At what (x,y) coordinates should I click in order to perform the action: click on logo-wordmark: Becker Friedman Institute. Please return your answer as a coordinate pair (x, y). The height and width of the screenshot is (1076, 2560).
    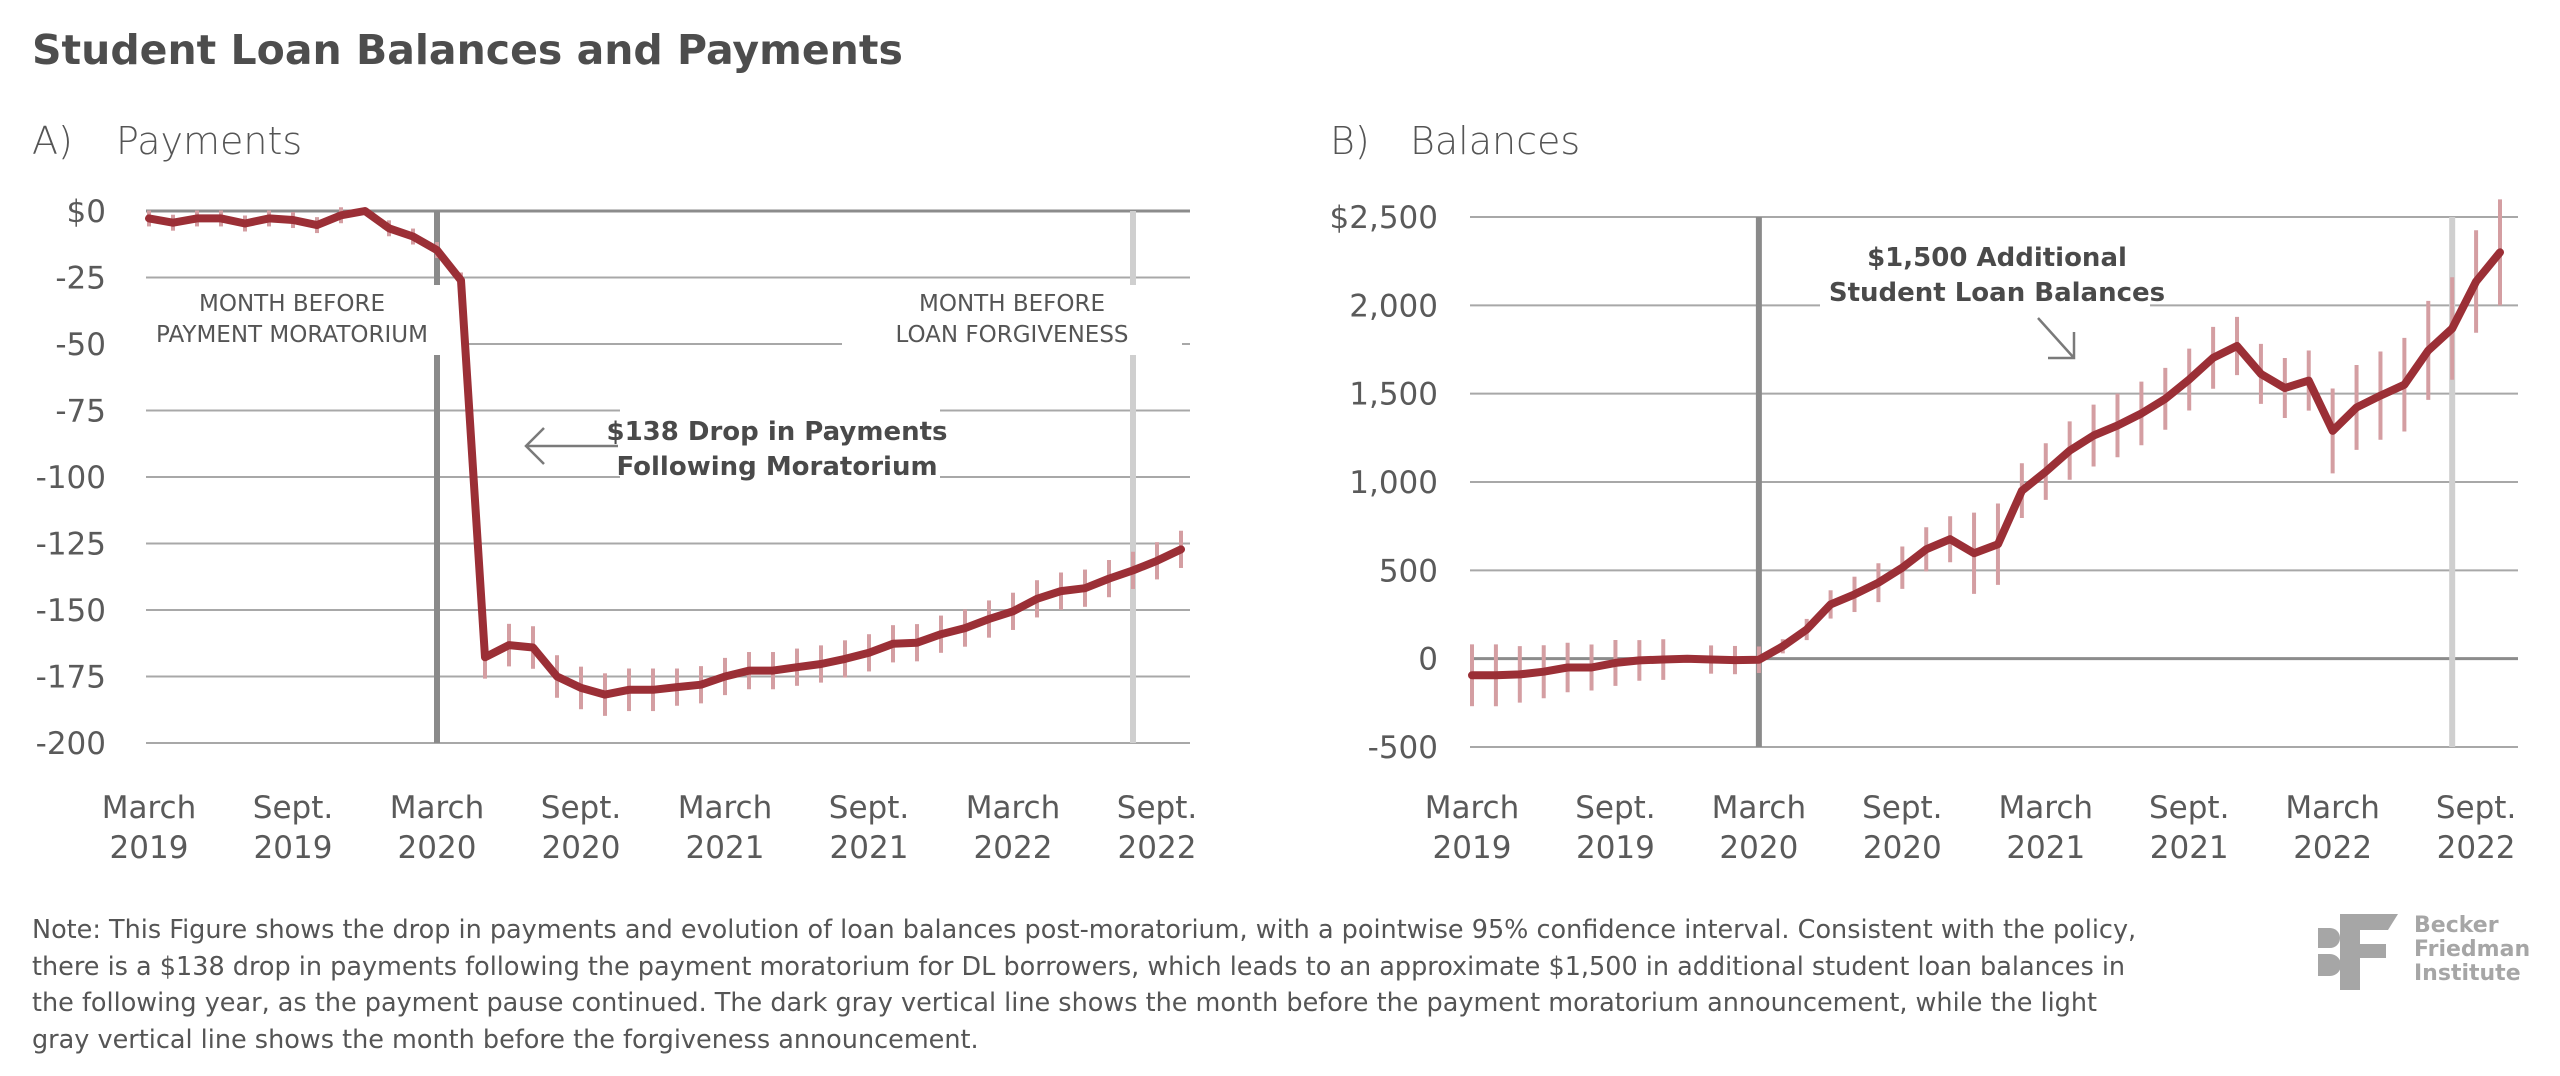
    Looking at the image, I should click on (2472, 950).